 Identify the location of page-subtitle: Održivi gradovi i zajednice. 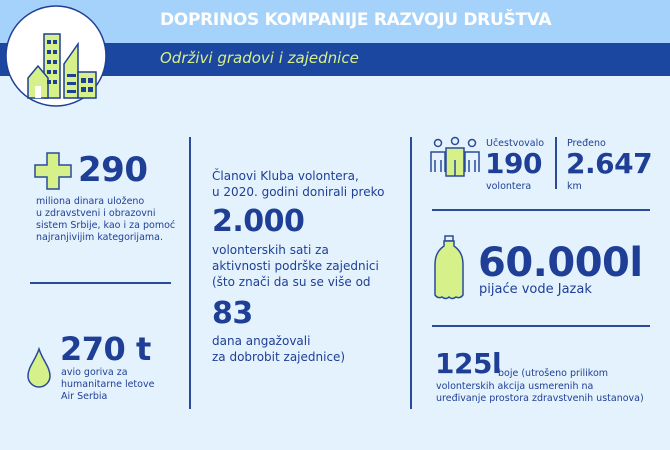
(259, 58).